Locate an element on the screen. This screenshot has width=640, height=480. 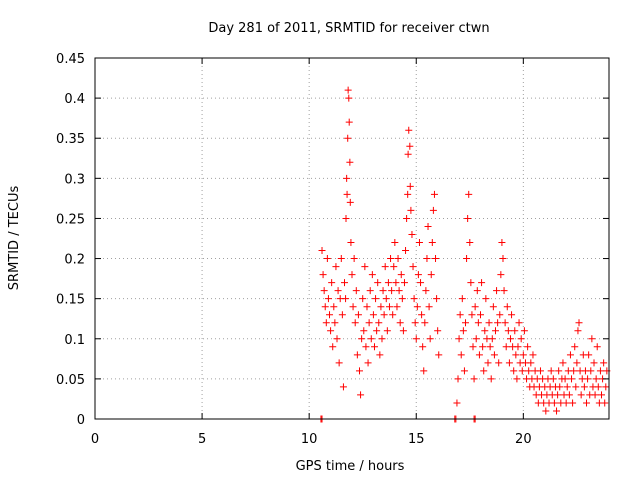
y-tick-label: 0.2 is located at coordinates (74, 260).